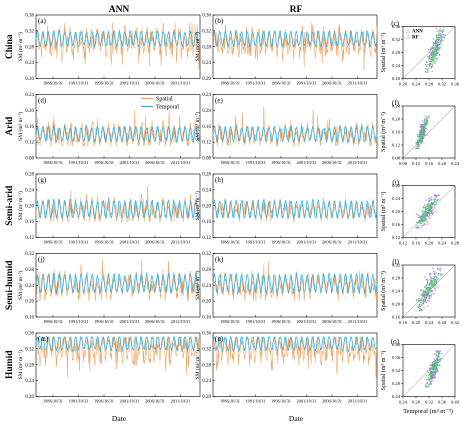  I want to click on panel-letter: (a), so click(42, 21).